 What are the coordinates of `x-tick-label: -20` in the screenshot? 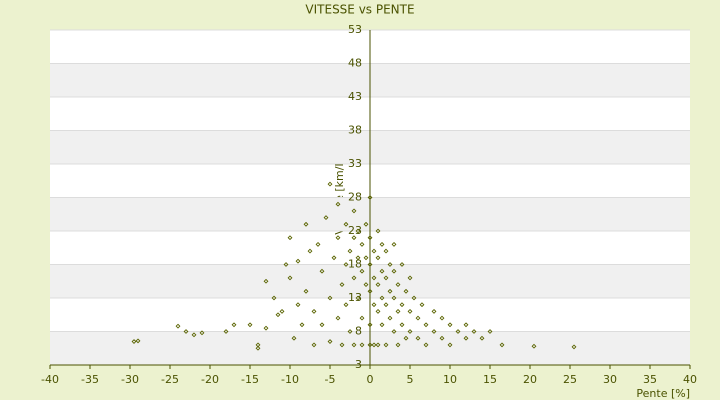 It's located at (210, 379).